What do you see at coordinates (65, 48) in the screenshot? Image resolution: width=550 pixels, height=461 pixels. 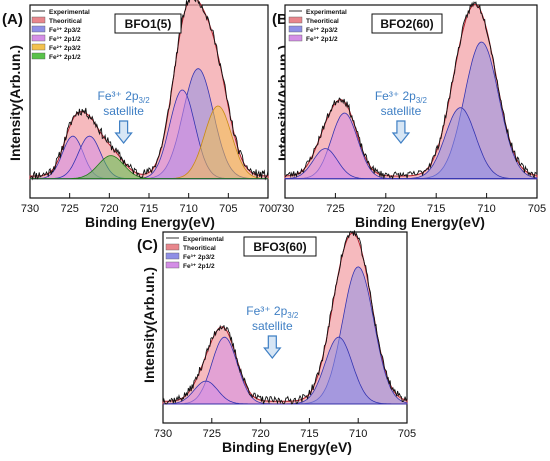 I see `legend-label: Fe²⁺ 2p3/2` at bounding box center [65, 48].